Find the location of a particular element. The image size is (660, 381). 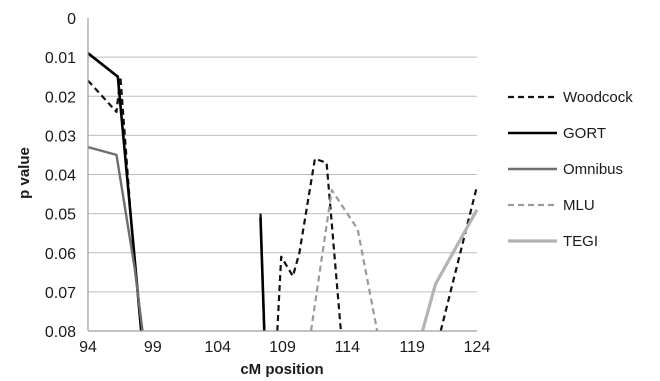

x-axis-title: cM position is located at coordinates (281, 369).